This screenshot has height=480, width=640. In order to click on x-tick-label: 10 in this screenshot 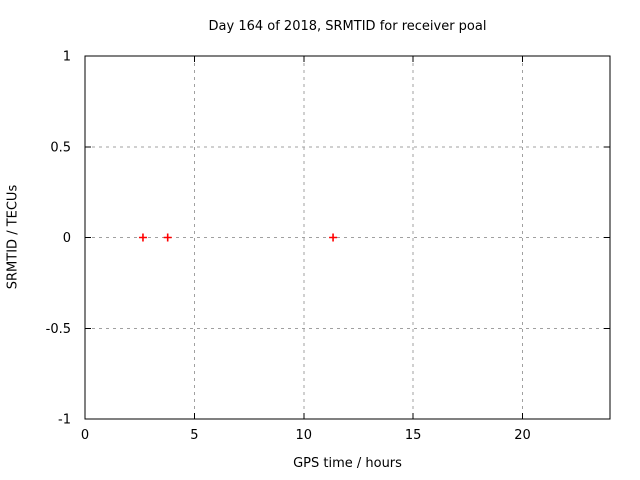, I will do `click(303, 435)`.